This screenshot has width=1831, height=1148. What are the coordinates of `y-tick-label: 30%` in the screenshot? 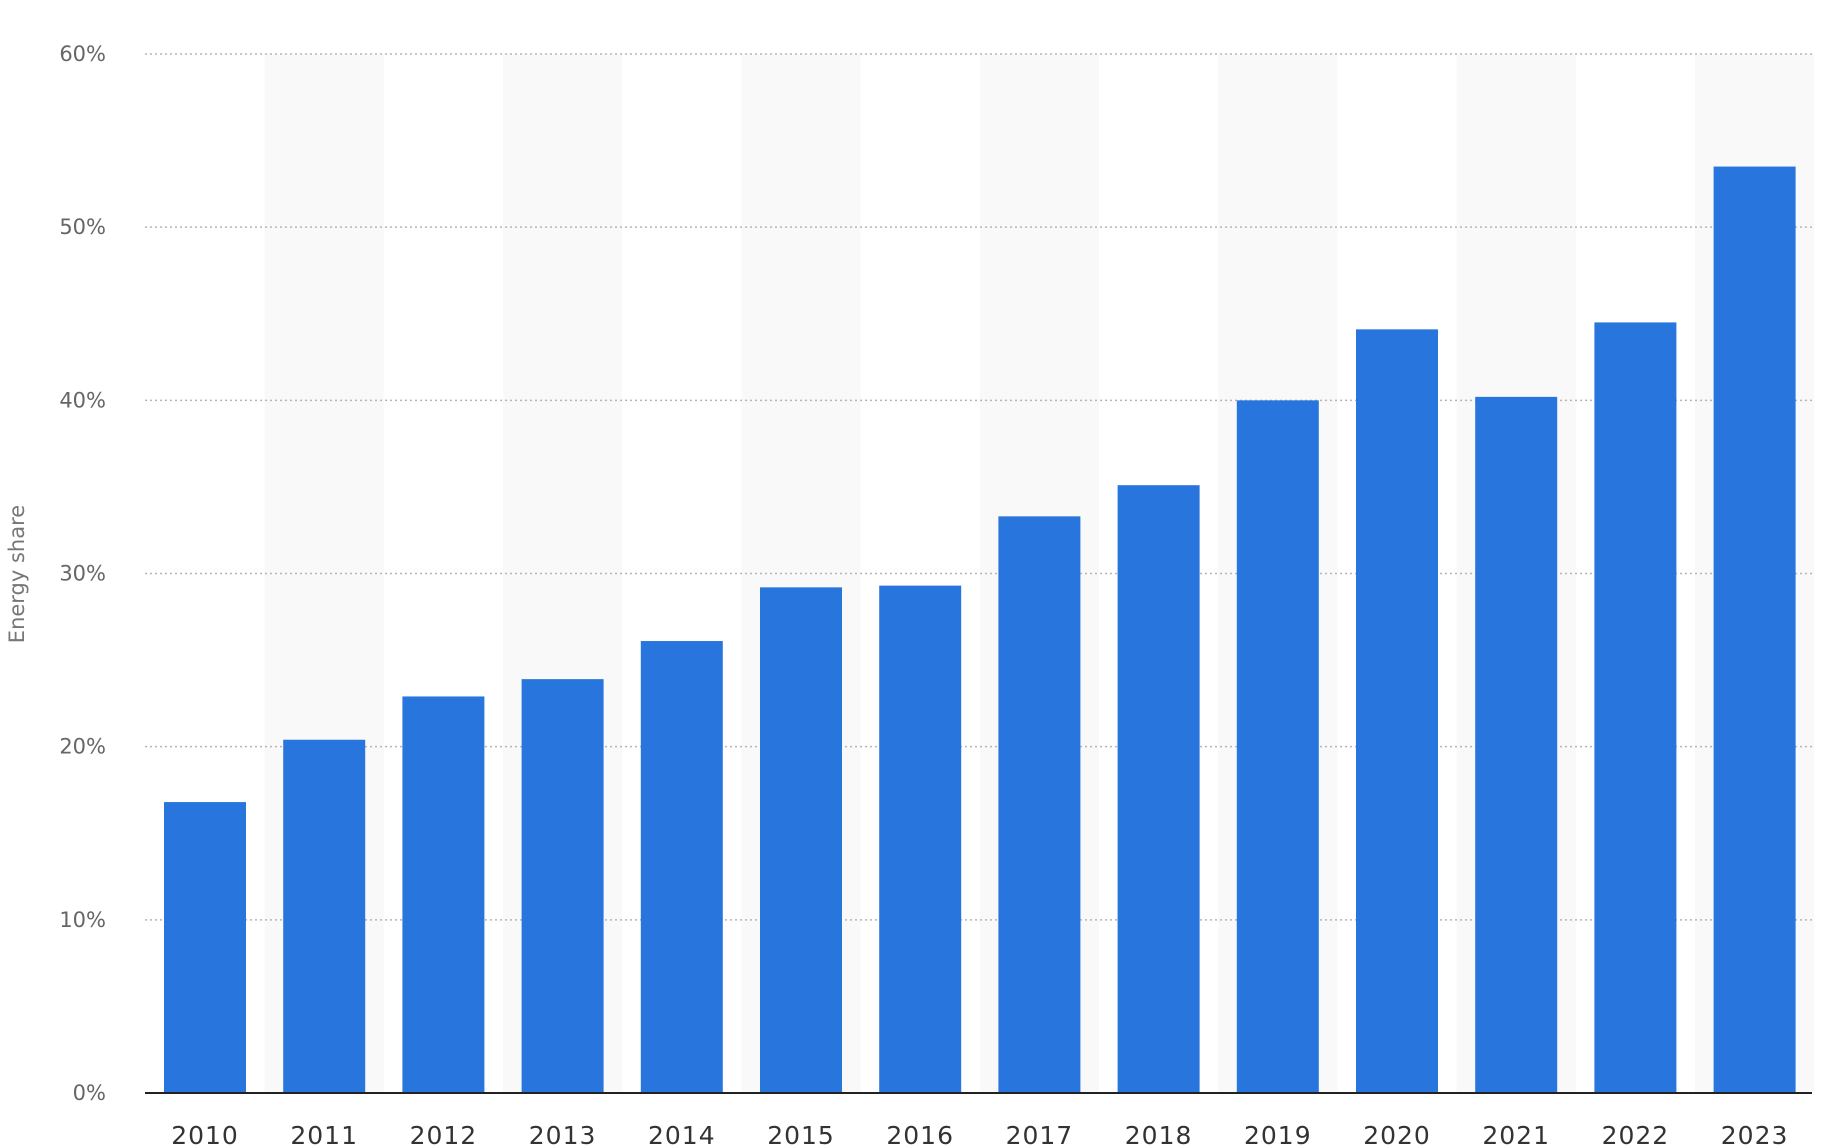 It's located at (82, 574).